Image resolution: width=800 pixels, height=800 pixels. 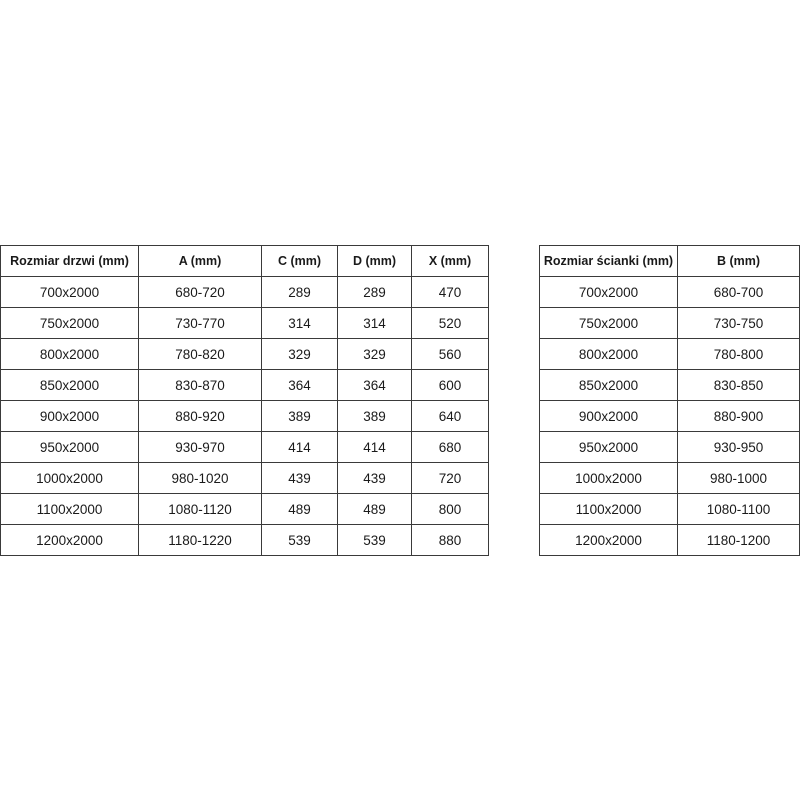 I want to click on table-cell: 830-870, so click(x=200, y=385).